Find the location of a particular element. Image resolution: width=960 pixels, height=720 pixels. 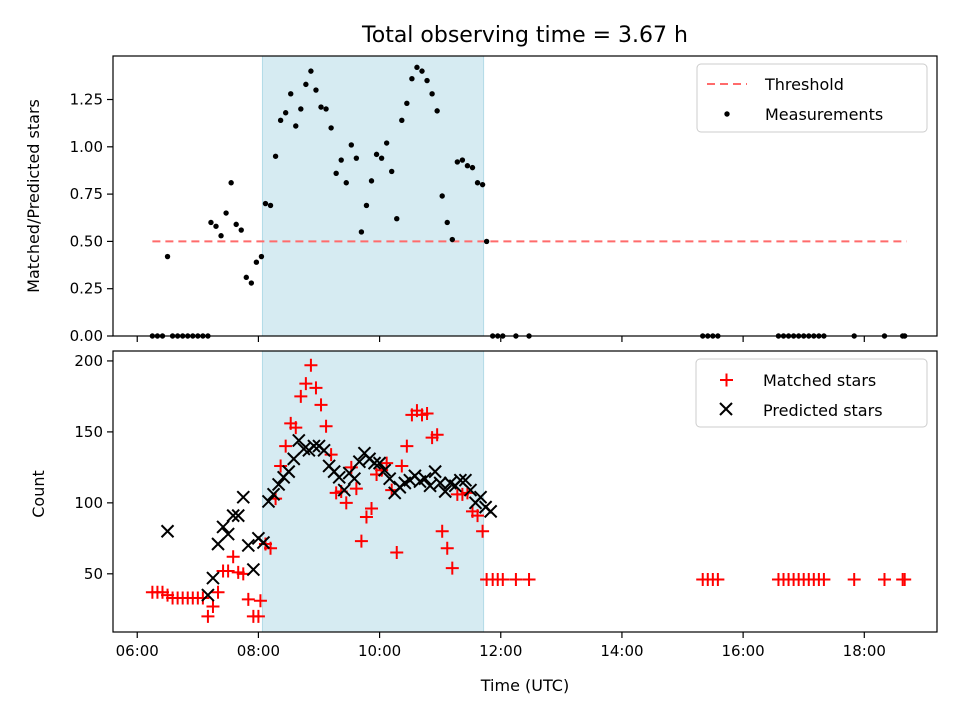

bottom-x-ticks: 06:00 08:00 10:00 12:00 14:00 16:00 18:00 is located at coordinates (501, 646).